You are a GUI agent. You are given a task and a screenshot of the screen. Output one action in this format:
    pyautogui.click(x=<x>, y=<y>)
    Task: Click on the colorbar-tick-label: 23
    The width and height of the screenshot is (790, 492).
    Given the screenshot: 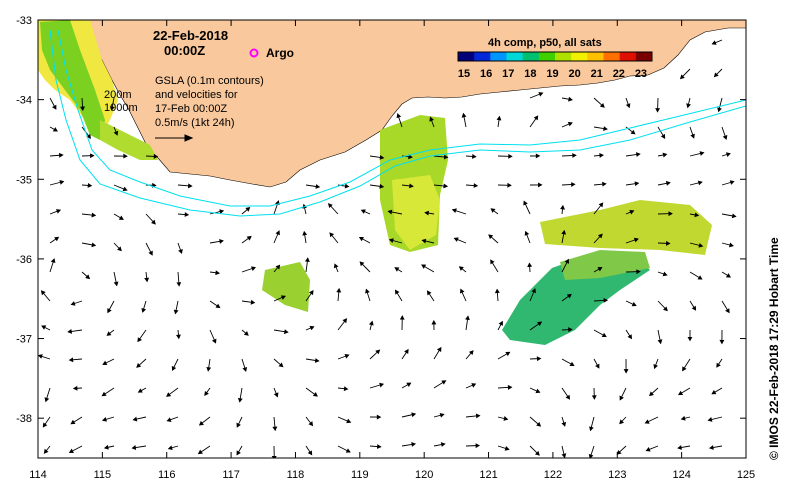 What is the action you would take?
    pyautogui.click(x=641, y=74)
    